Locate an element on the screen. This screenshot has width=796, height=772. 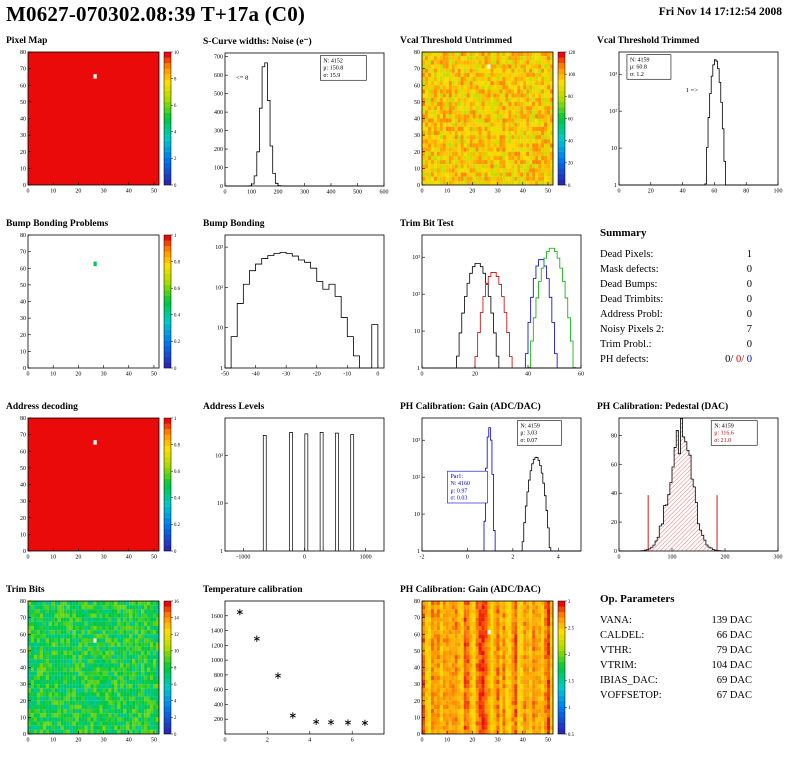
svg-text: -2 is located at coordinates (422, 558).